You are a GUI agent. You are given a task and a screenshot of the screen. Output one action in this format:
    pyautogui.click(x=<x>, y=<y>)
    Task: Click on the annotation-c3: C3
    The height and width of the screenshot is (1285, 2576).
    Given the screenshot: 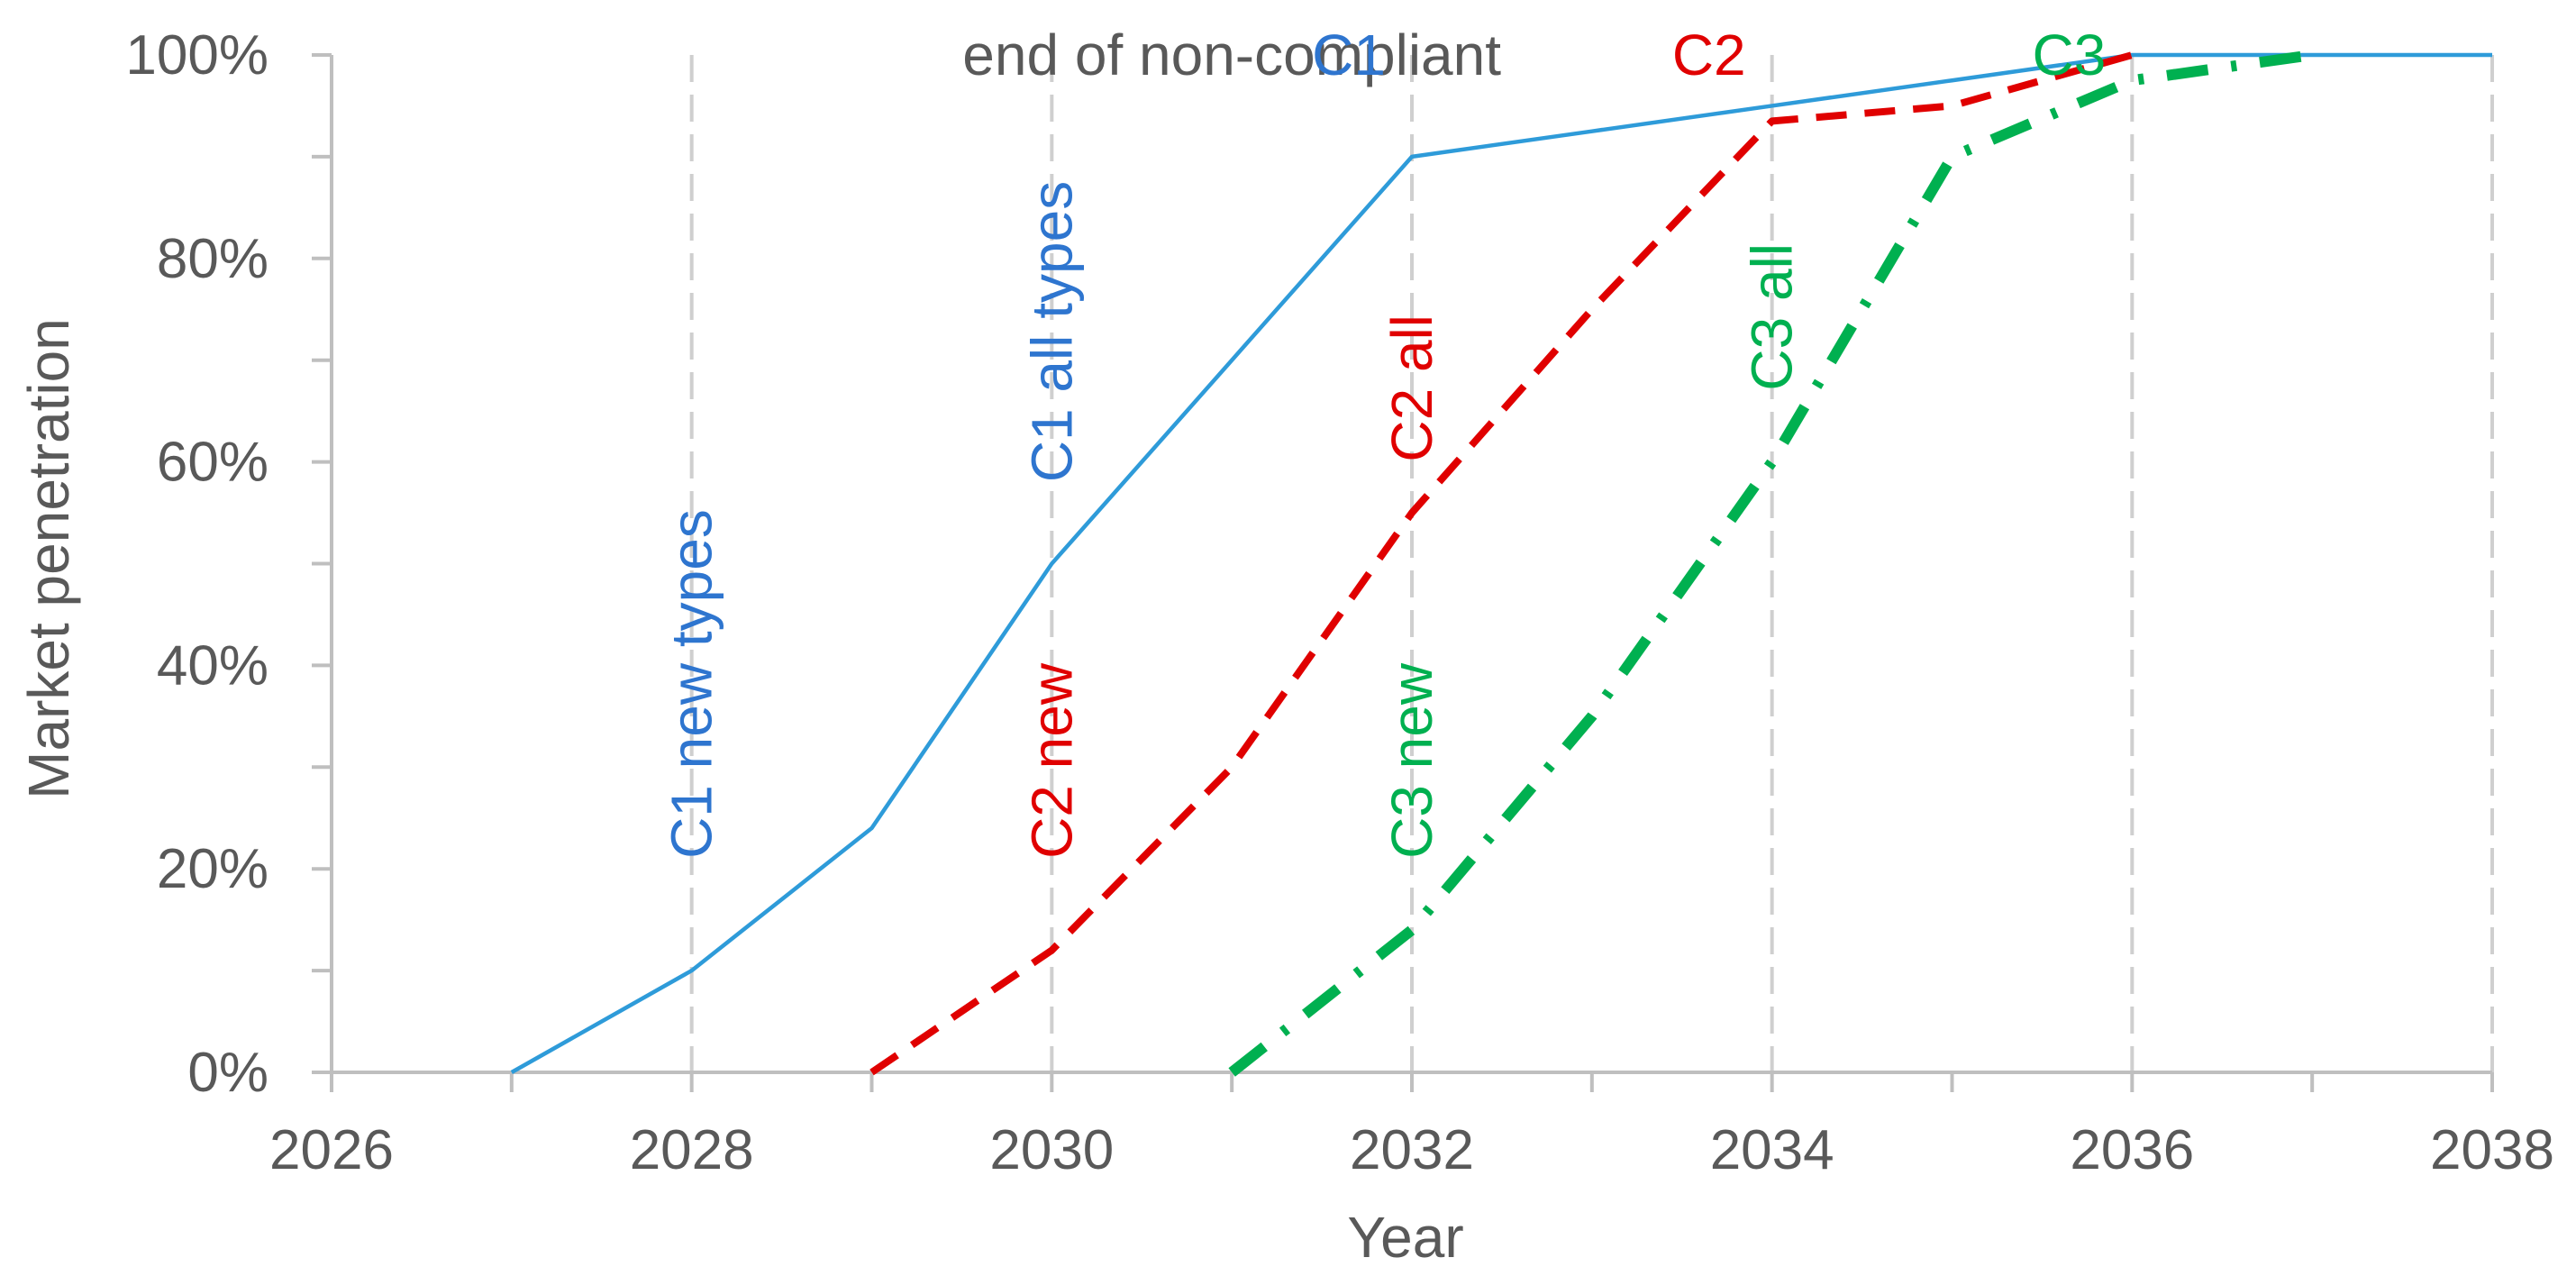 What is the action you would take?
    pyautogui.click(x=2069, y=55)
    